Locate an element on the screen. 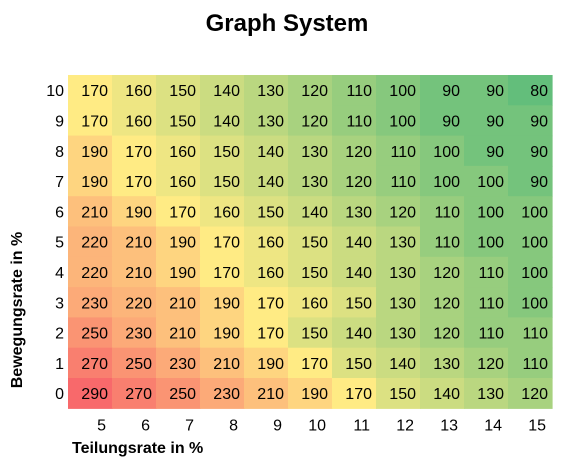  y-tick-label: 1 is located at coordinates (59, 364).